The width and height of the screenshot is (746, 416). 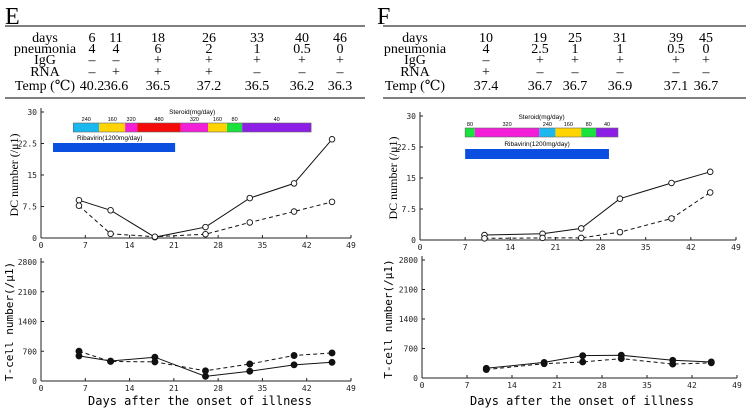 What do you see at coordinates (218, 245) in the screenshot?
I see `x-tick-label: 28` at bounding box center [218, 245].